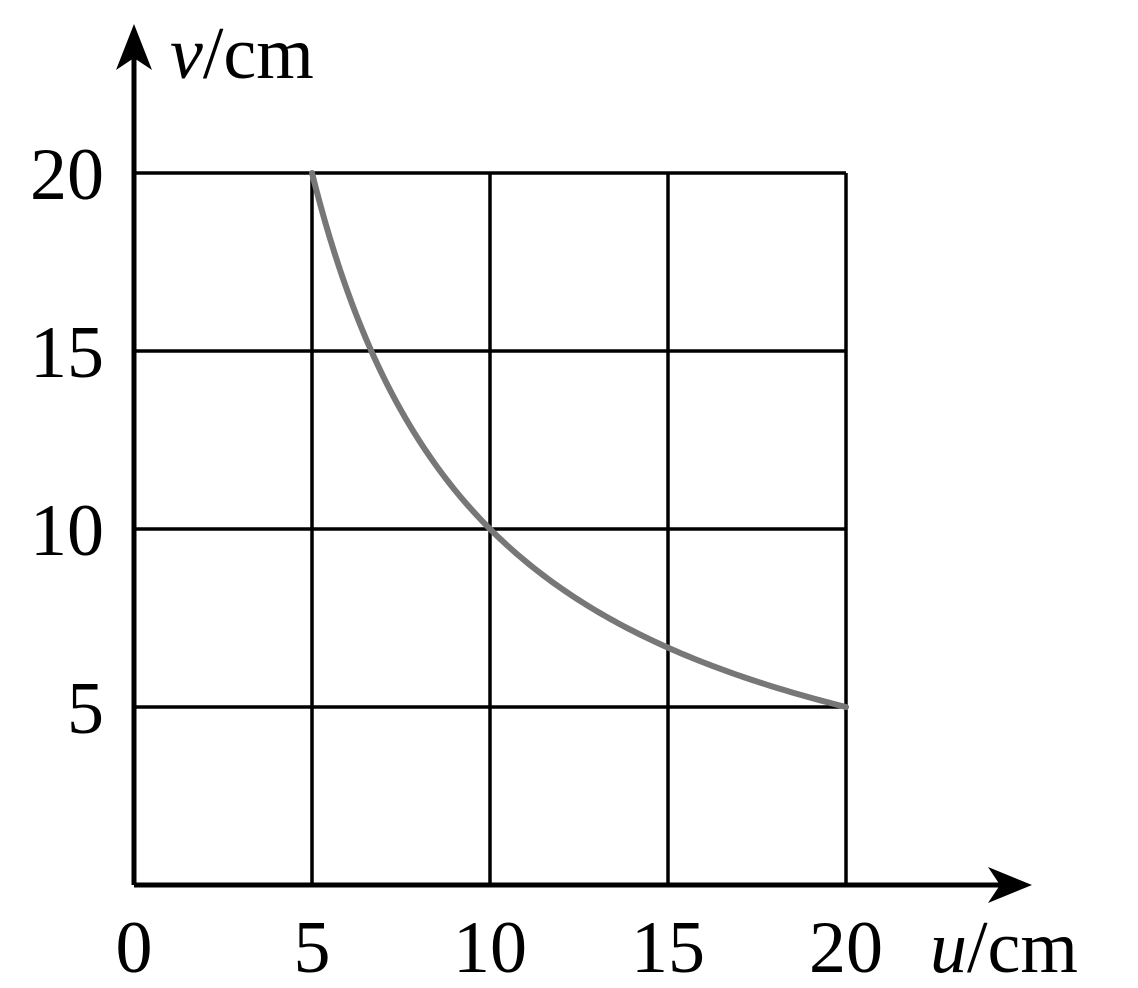 Image resolution: width=1138 pixels, height=988 pixels. What do you see at coordinates (134, 947) in the screenshot?
I see `origin-label: 0` at bounding box center [134, 947].